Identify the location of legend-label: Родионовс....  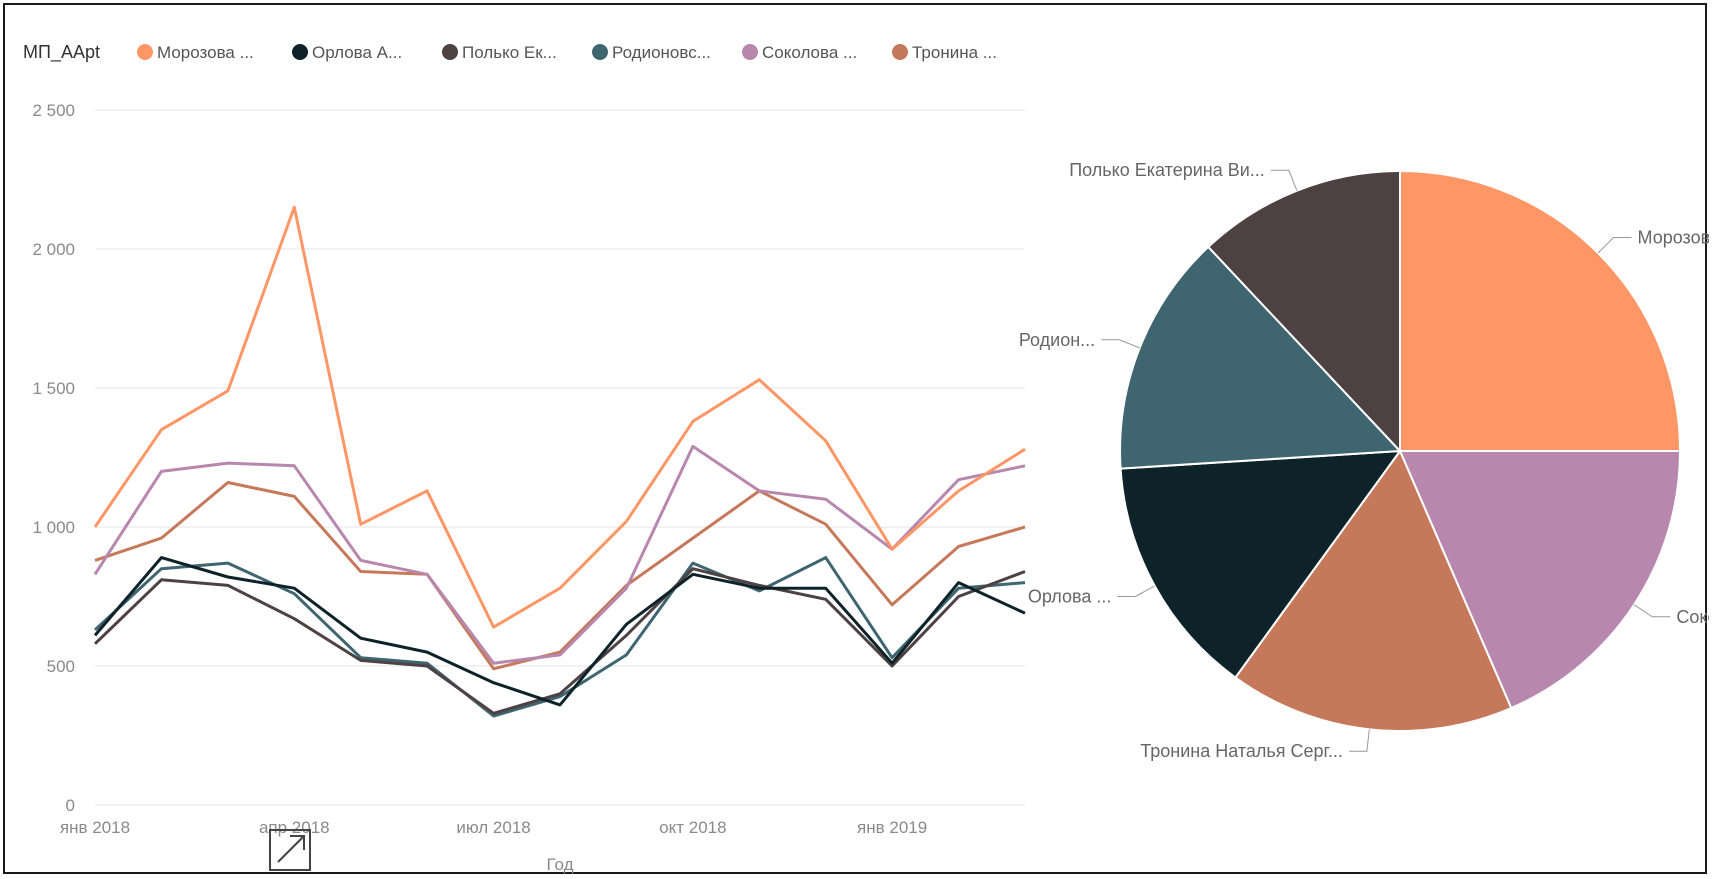
(661, 52).